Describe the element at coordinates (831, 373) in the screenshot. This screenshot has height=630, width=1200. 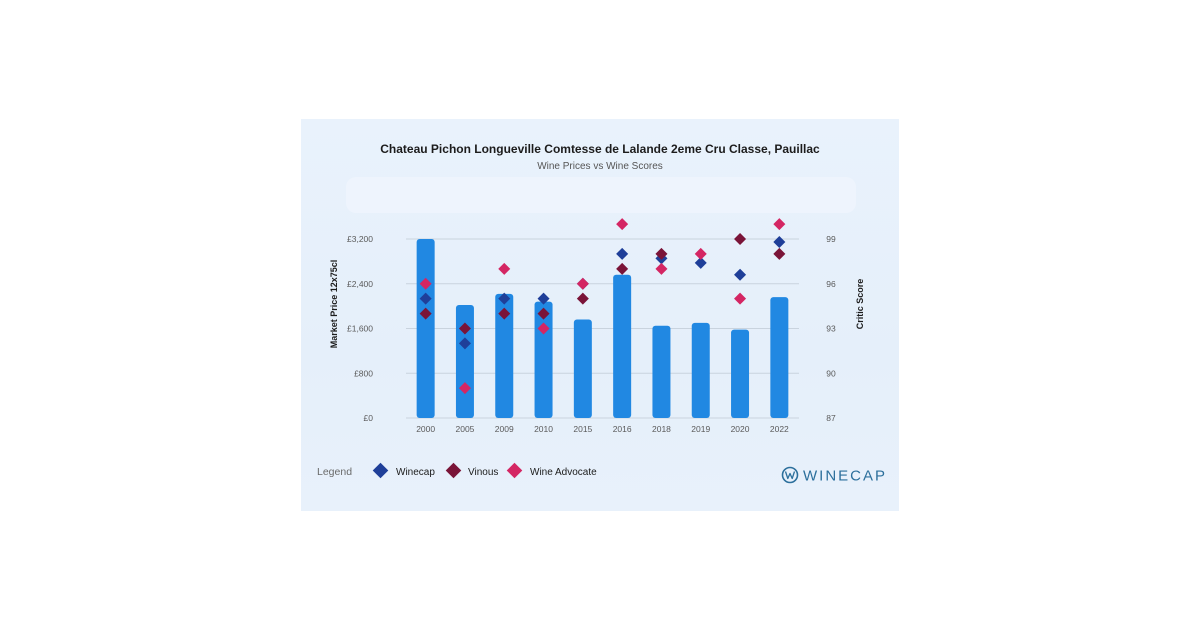
I see `y-right-tick-label: 90` at that location.